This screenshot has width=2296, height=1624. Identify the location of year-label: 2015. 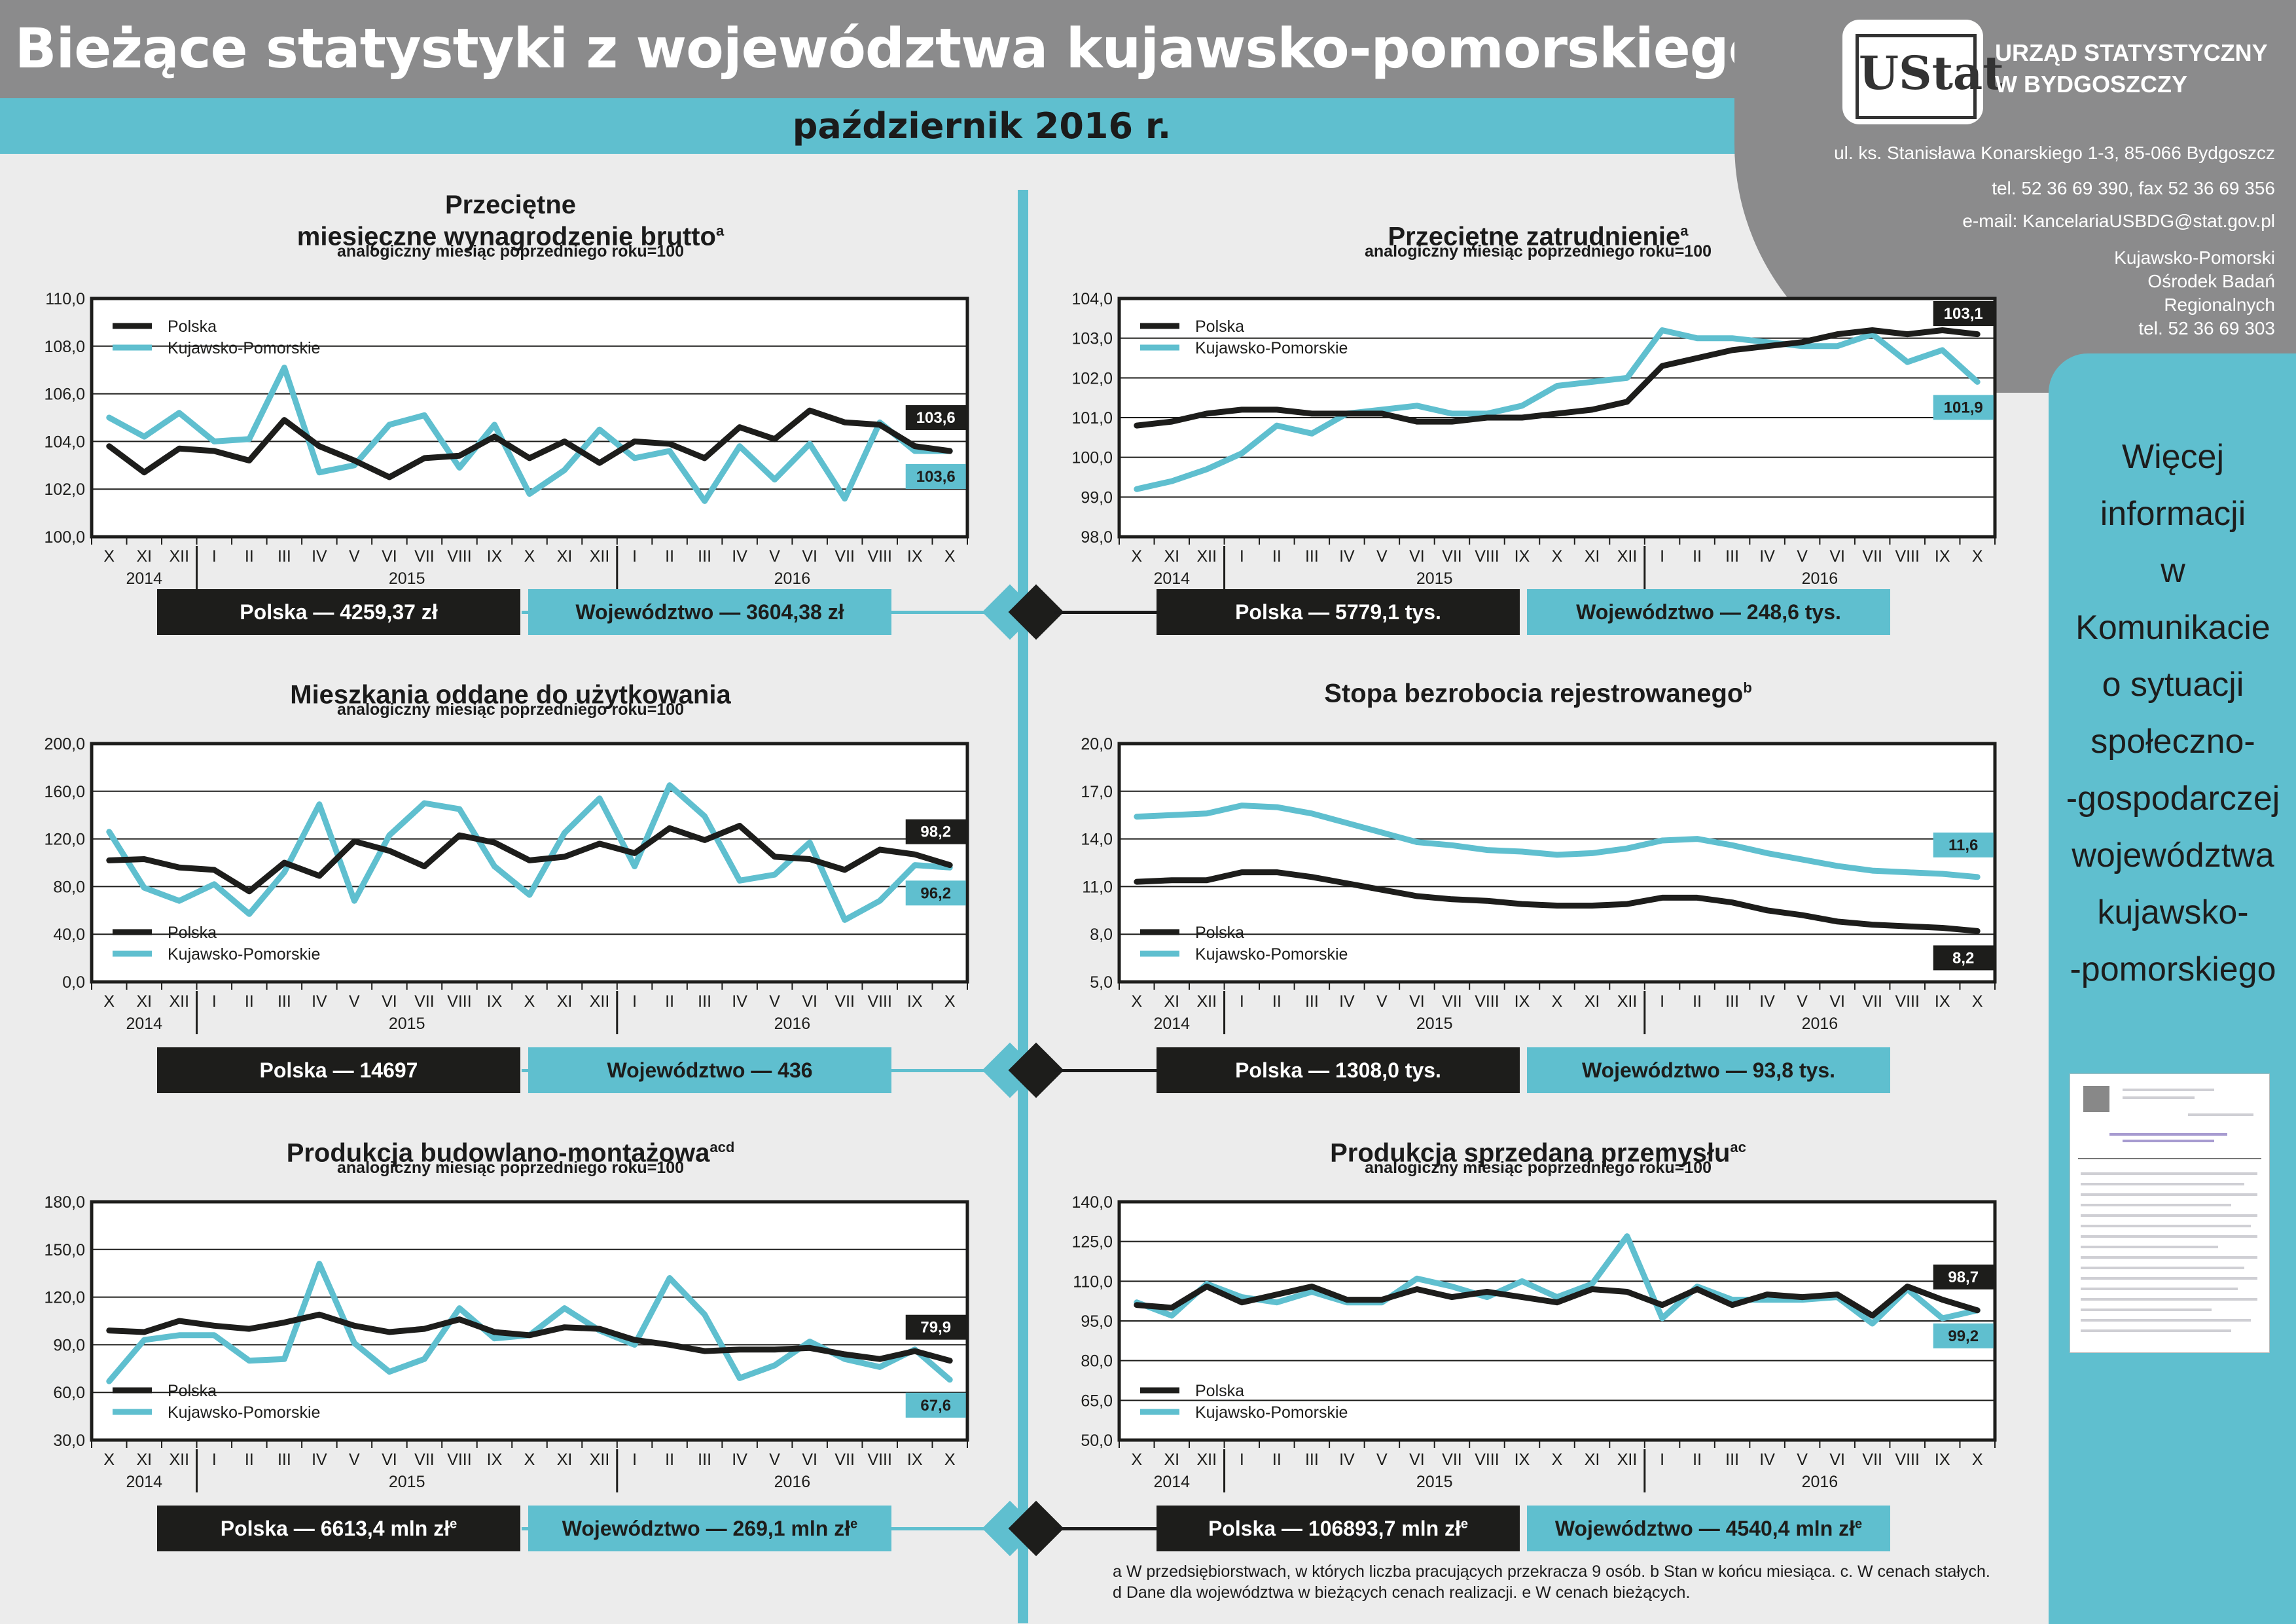
(407, 578).